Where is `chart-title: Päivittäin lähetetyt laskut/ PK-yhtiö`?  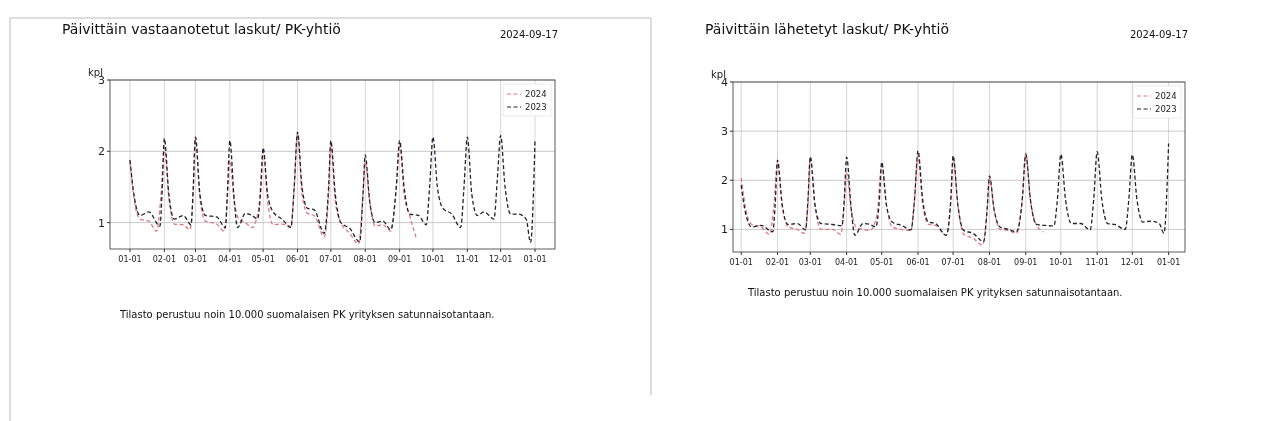 chart-title: Päivittäin lähetetyt laskut/ PK-yhtiö is located at coordinates (827, 29).